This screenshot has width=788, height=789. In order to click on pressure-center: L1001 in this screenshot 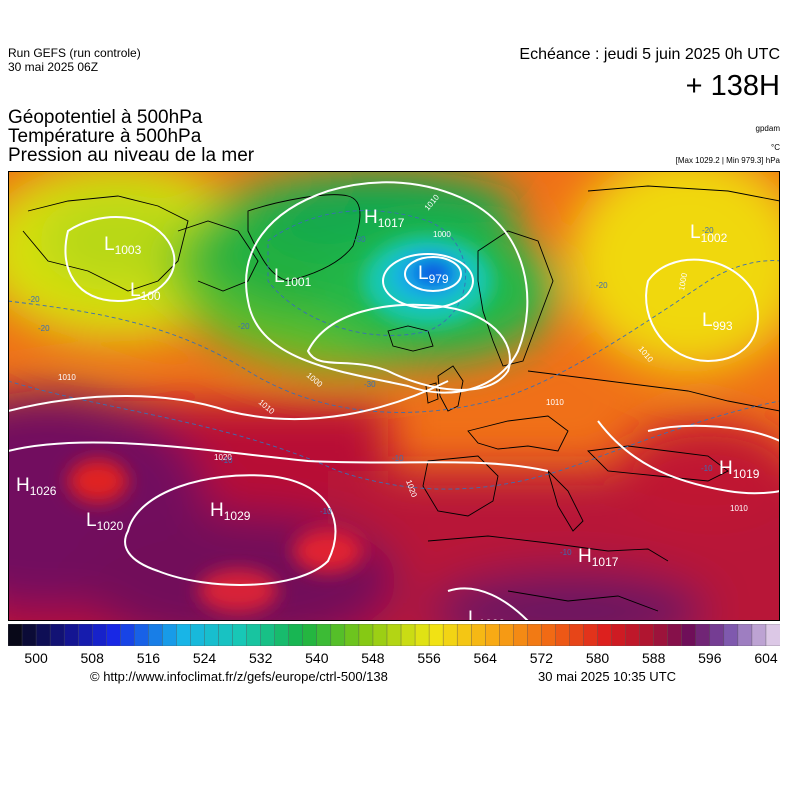, I will do `click(293, 277)`.